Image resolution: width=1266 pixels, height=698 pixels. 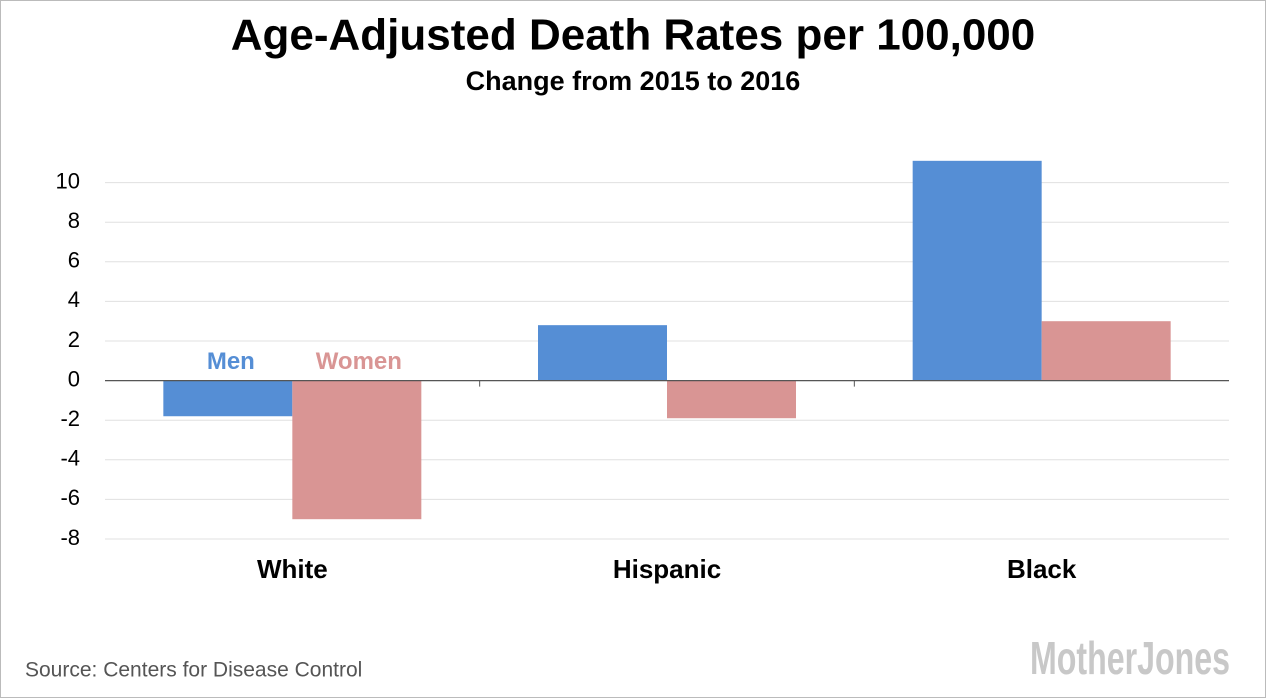 What do you see at coordinates (74, 220) in the screenshot?
I see `y-tick-label: 8` at bounding box center [74, 220].